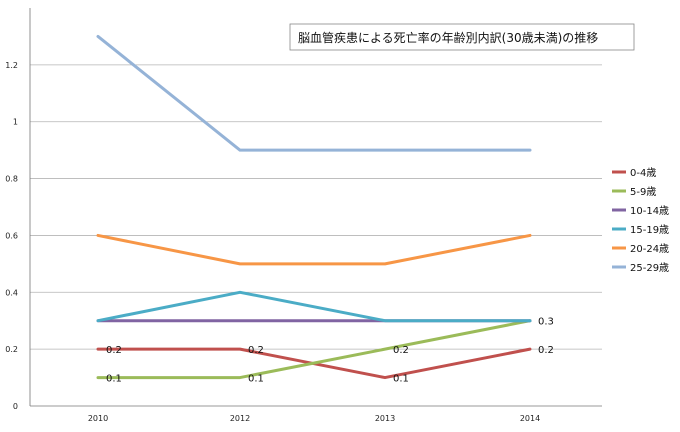 The image size is (680, 432). I want to click on y-tick-label: 1.2, so click(11, 65).